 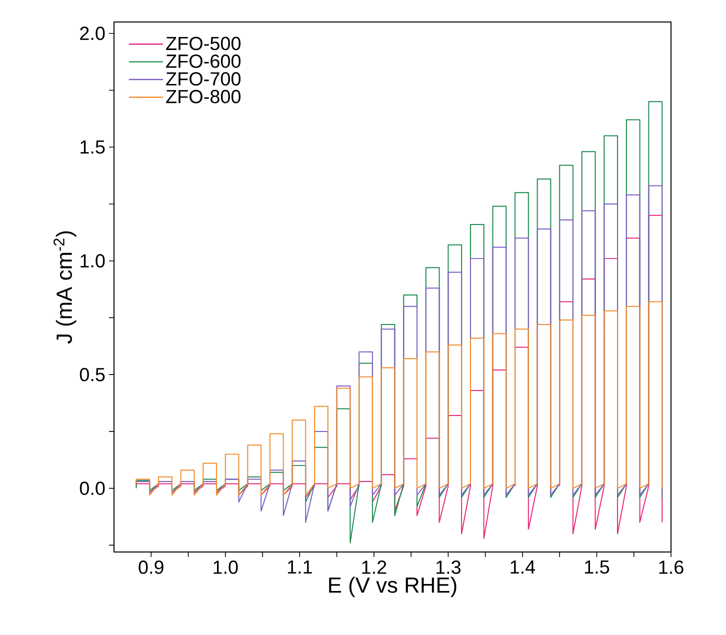 I want to click on x-tick-label: 1.0, so click(x=226, y=567).